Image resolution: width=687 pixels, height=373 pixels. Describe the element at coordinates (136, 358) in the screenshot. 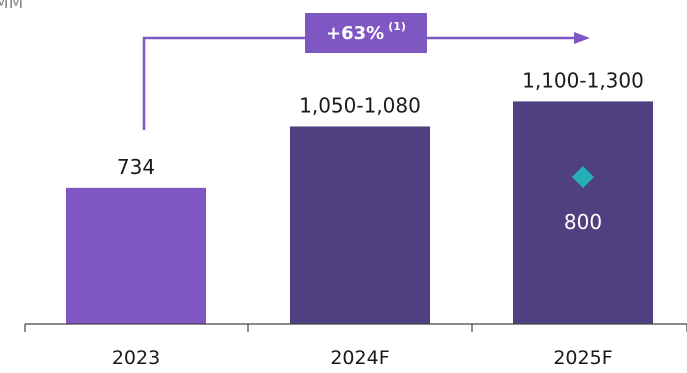

I see `tick-label-2023: 2023` at that location.